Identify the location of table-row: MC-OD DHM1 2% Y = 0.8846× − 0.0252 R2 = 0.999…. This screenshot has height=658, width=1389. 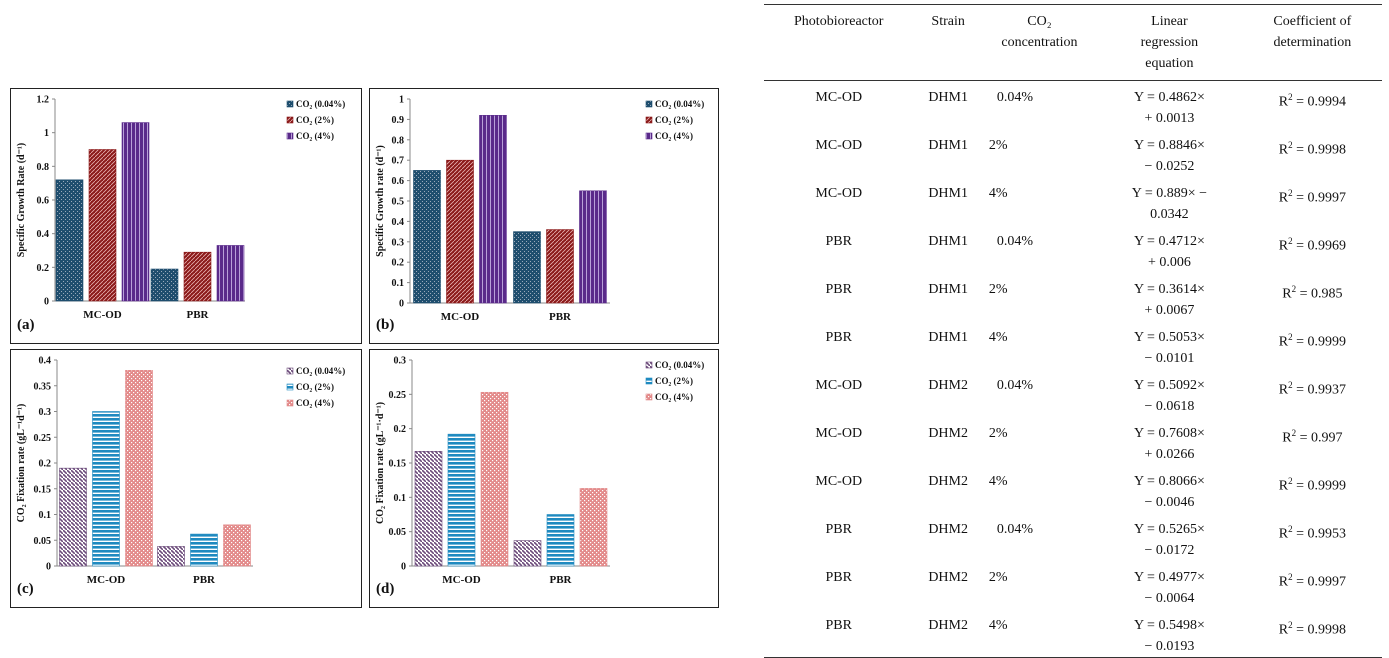
(1073, 153).